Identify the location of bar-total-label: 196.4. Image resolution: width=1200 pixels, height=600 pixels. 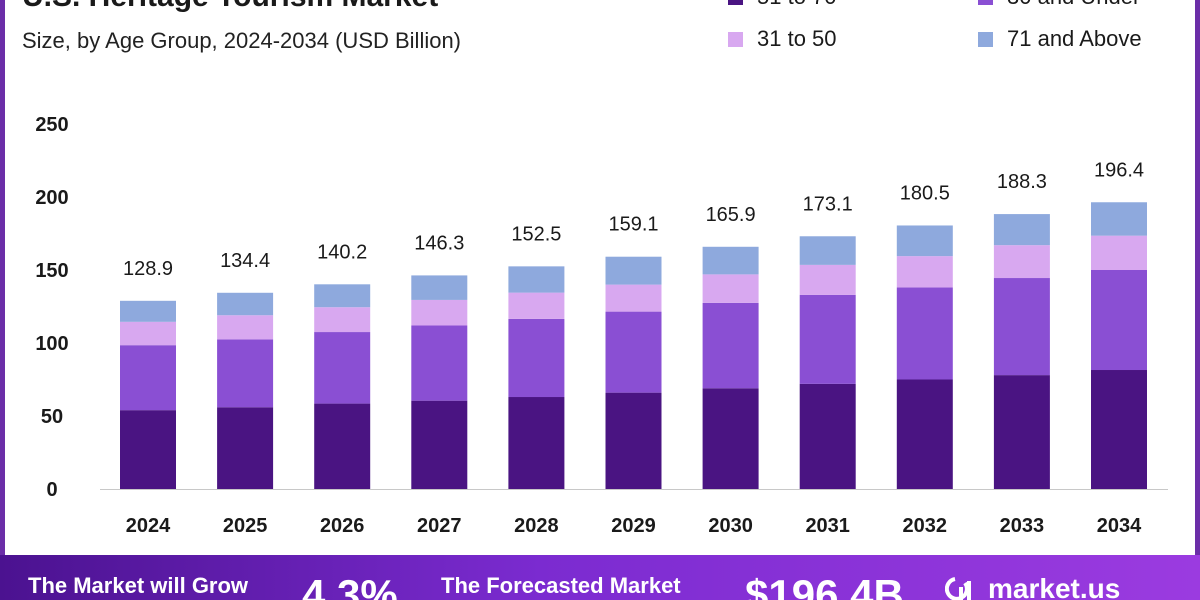
(1119, 170).